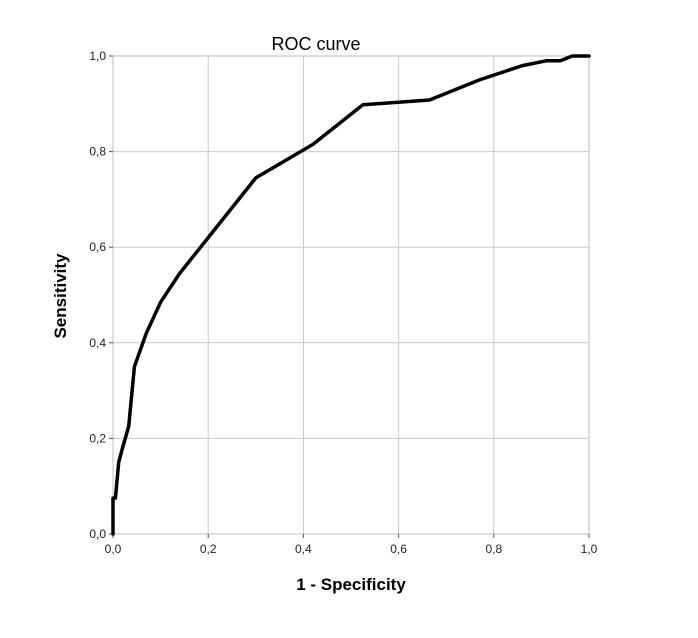 Image resolution: width=698 pixels, height=638 pixels. I want to click on x-tick-label: 0,6, so click(398, 549).